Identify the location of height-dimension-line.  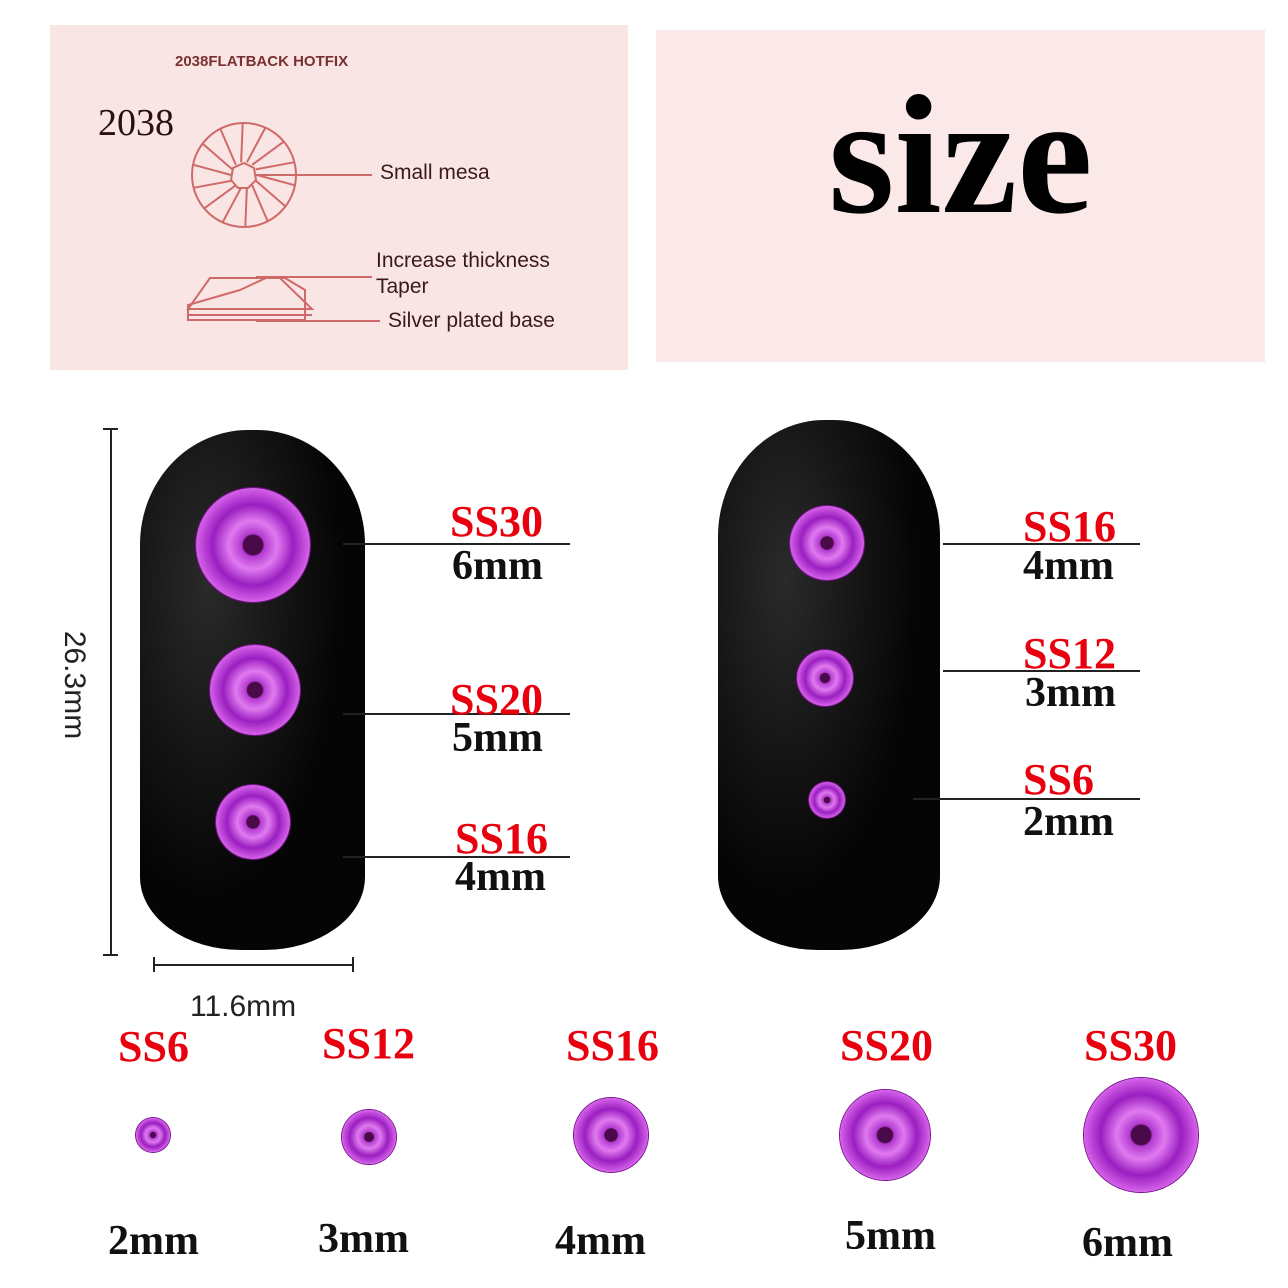
(111, 691).